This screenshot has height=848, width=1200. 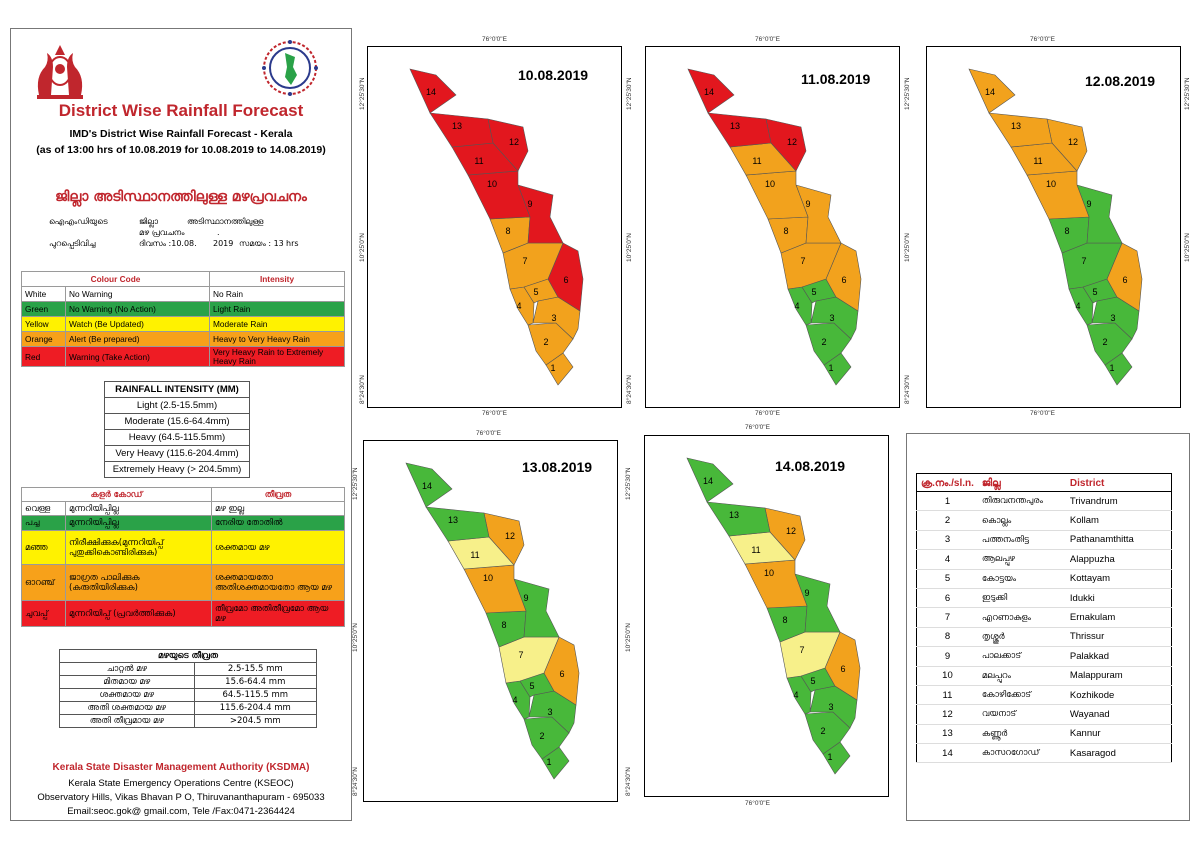 What do you see at coordinates (127, 708) in the screenshot?
I see `ml-intensity-label: അതി ശക്തമായ മഴ` at bounding box center [127, 708].